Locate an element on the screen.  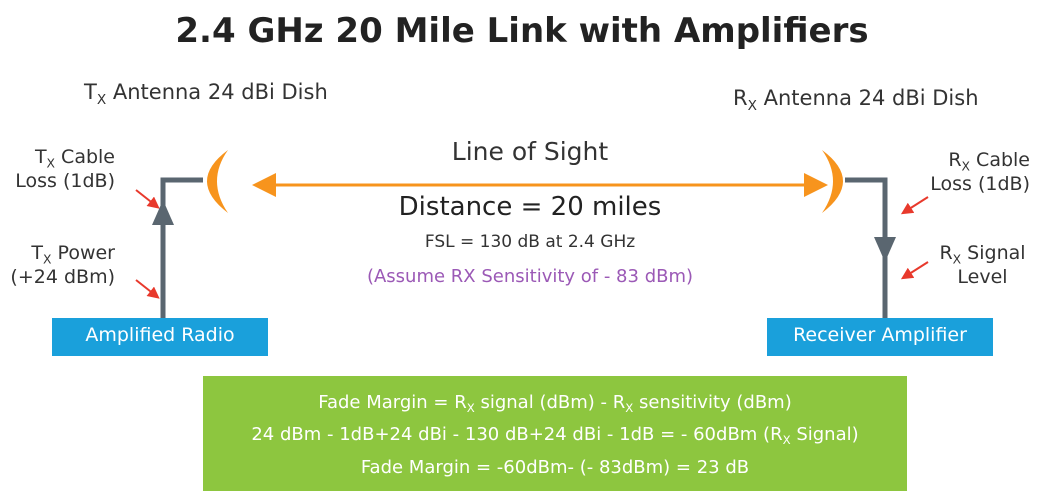
tx-power-label: TX Power (+24 dBm) is located at coordinates (57, 265).